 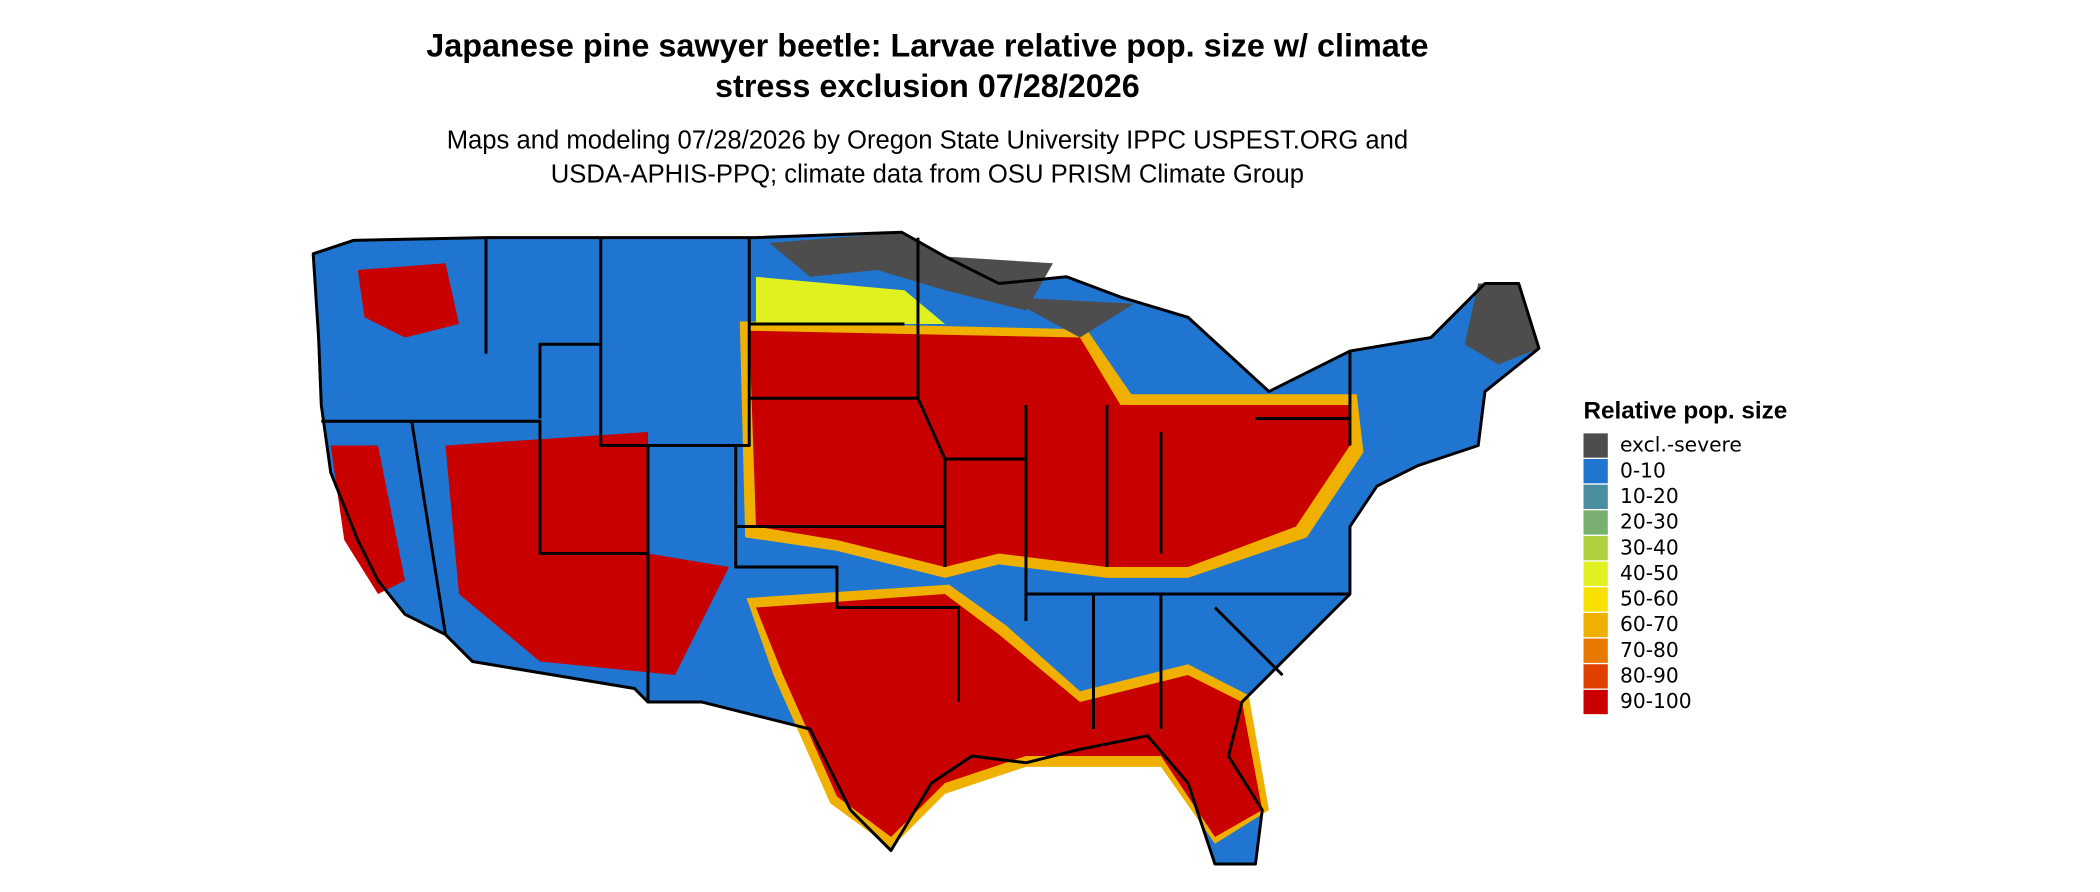 What do you see at coordinates (1656, 701) in the screenshot?
I see `legend-label: 90-100` at bounding box center [1656, 701].